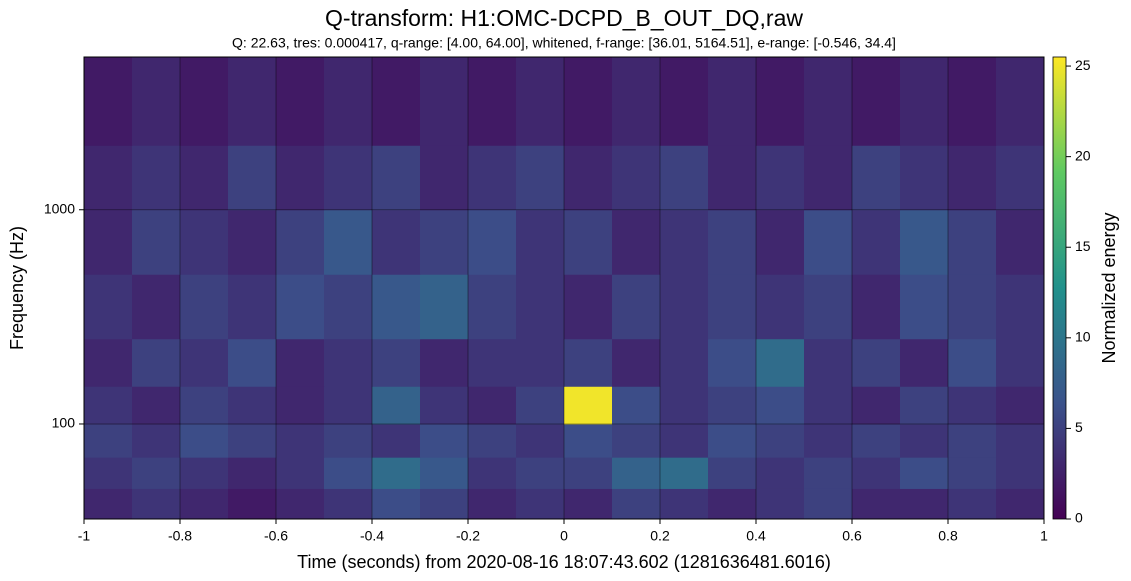  What do you see at coordinates (756, 536) in the screenshot?
I see `x-tick-label: 0.4` at bounding box center [756, 536].